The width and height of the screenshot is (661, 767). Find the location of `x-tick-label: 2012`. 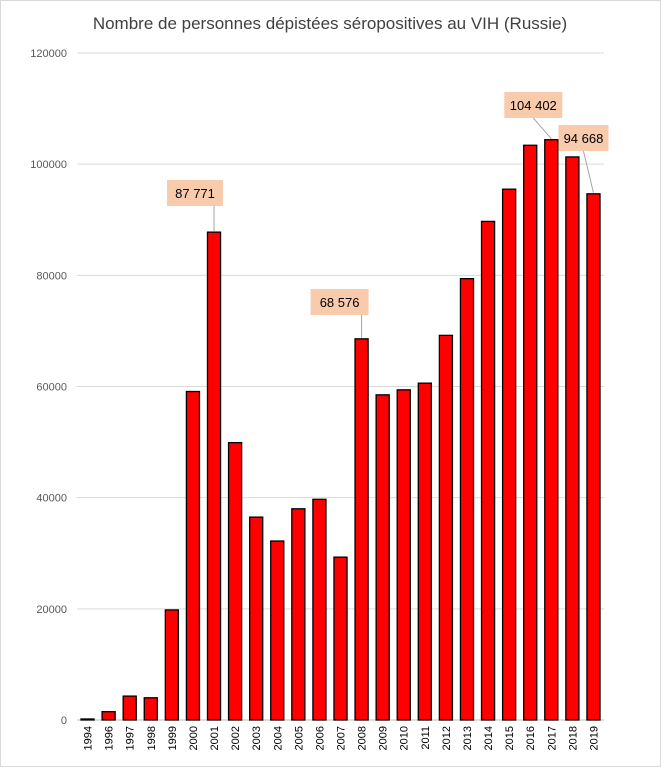

x-tick-label: 2012 is located at coordinates (447, 738).